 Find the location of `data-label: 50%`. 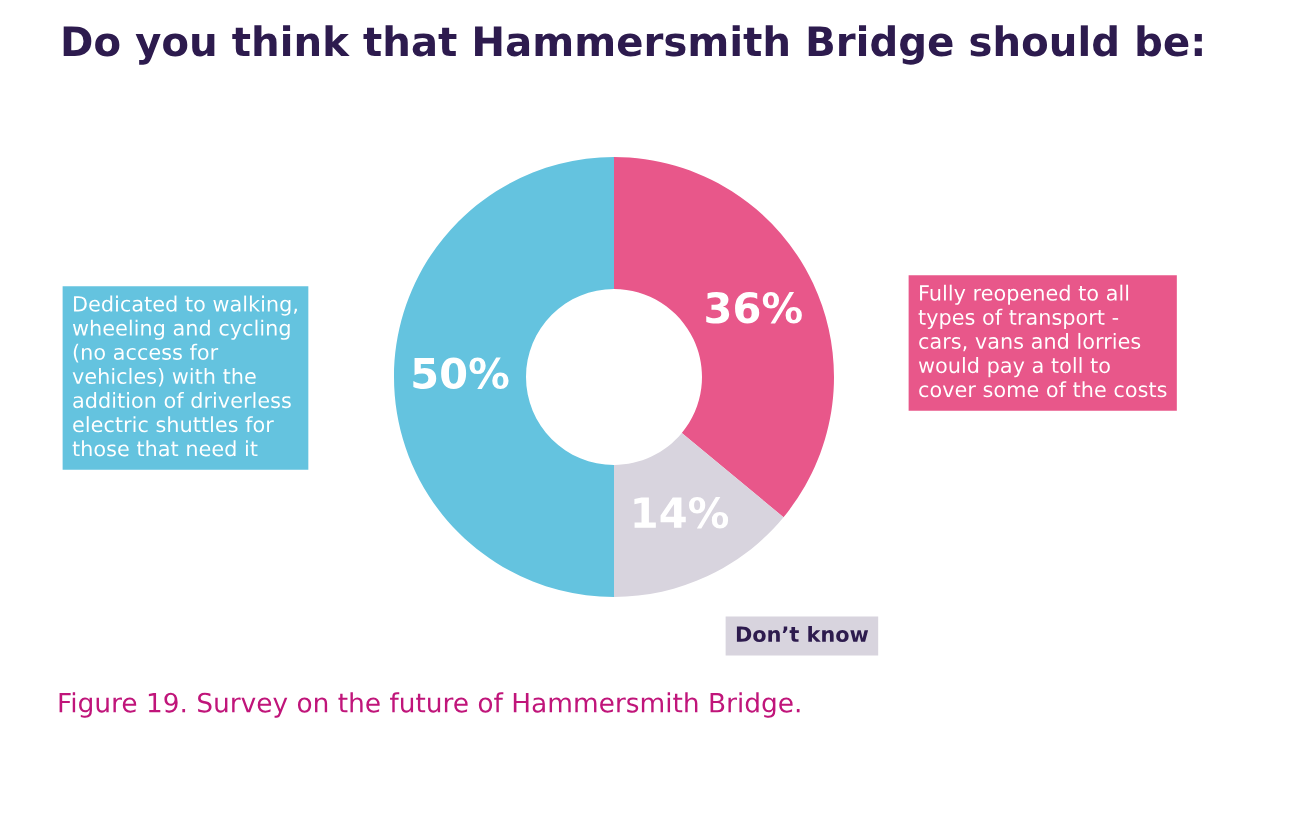

data-label: 50% is located at coordinates (461, 373).